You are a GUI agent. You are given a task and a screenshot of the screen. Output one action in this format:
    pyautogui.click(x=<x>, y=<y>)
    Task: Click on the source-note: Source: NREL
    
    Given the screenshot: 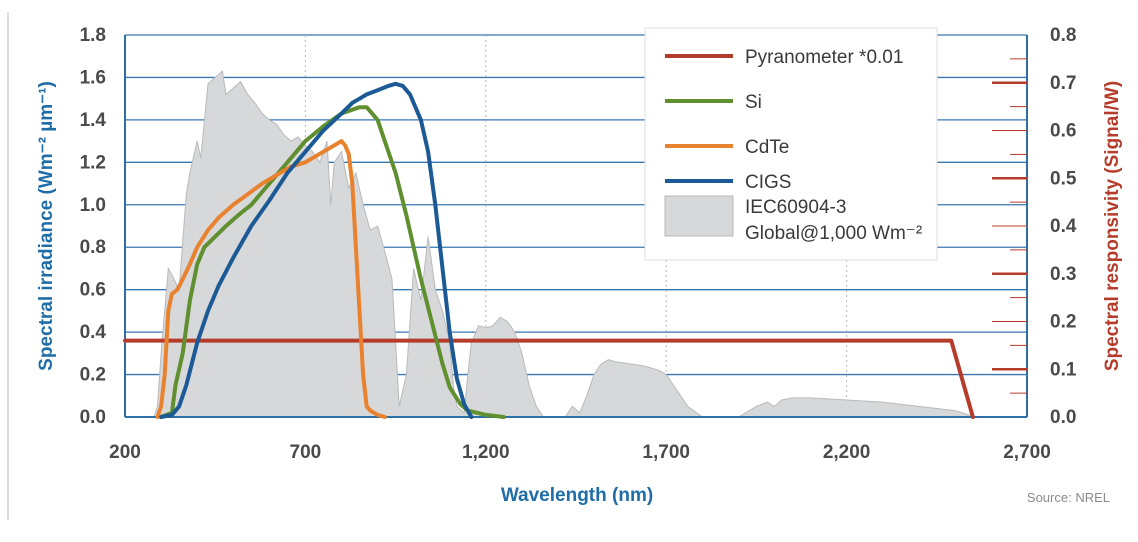 What is the action you would take?
    pyautogui.click(x=1068, y=497)
    